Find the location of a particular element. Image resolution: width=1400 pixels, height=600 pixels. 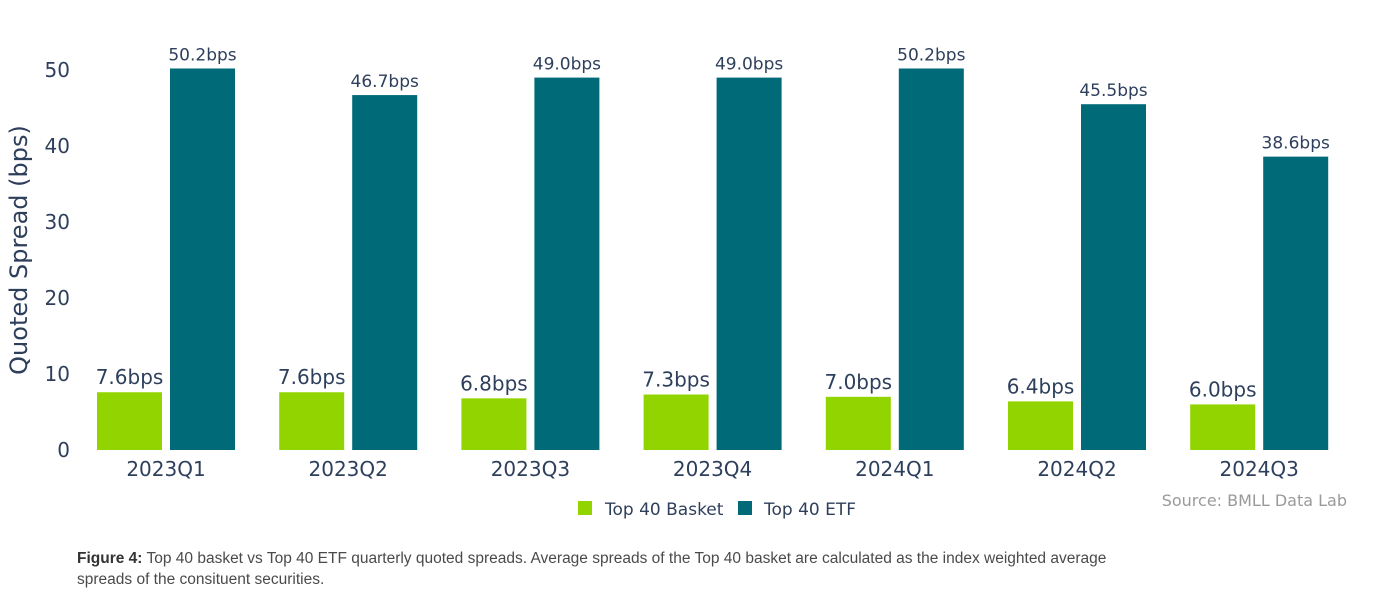

legend-label-etf: Top 40 ETF is located at coordinates (809, 510).